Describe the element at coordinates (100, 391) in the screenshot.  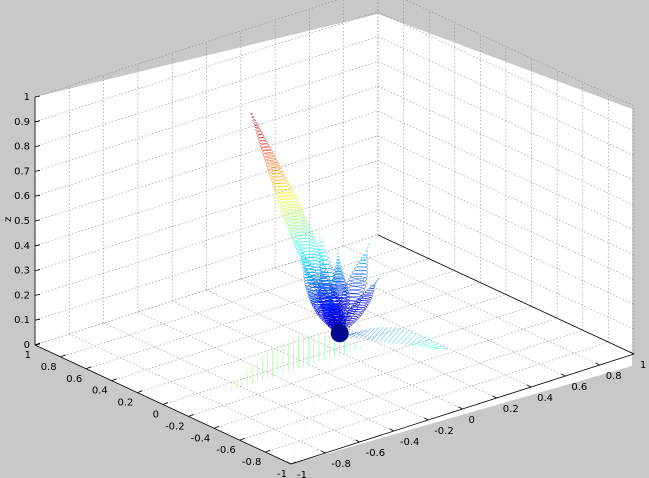
I see `y-tick-label: 0.4` at that location.